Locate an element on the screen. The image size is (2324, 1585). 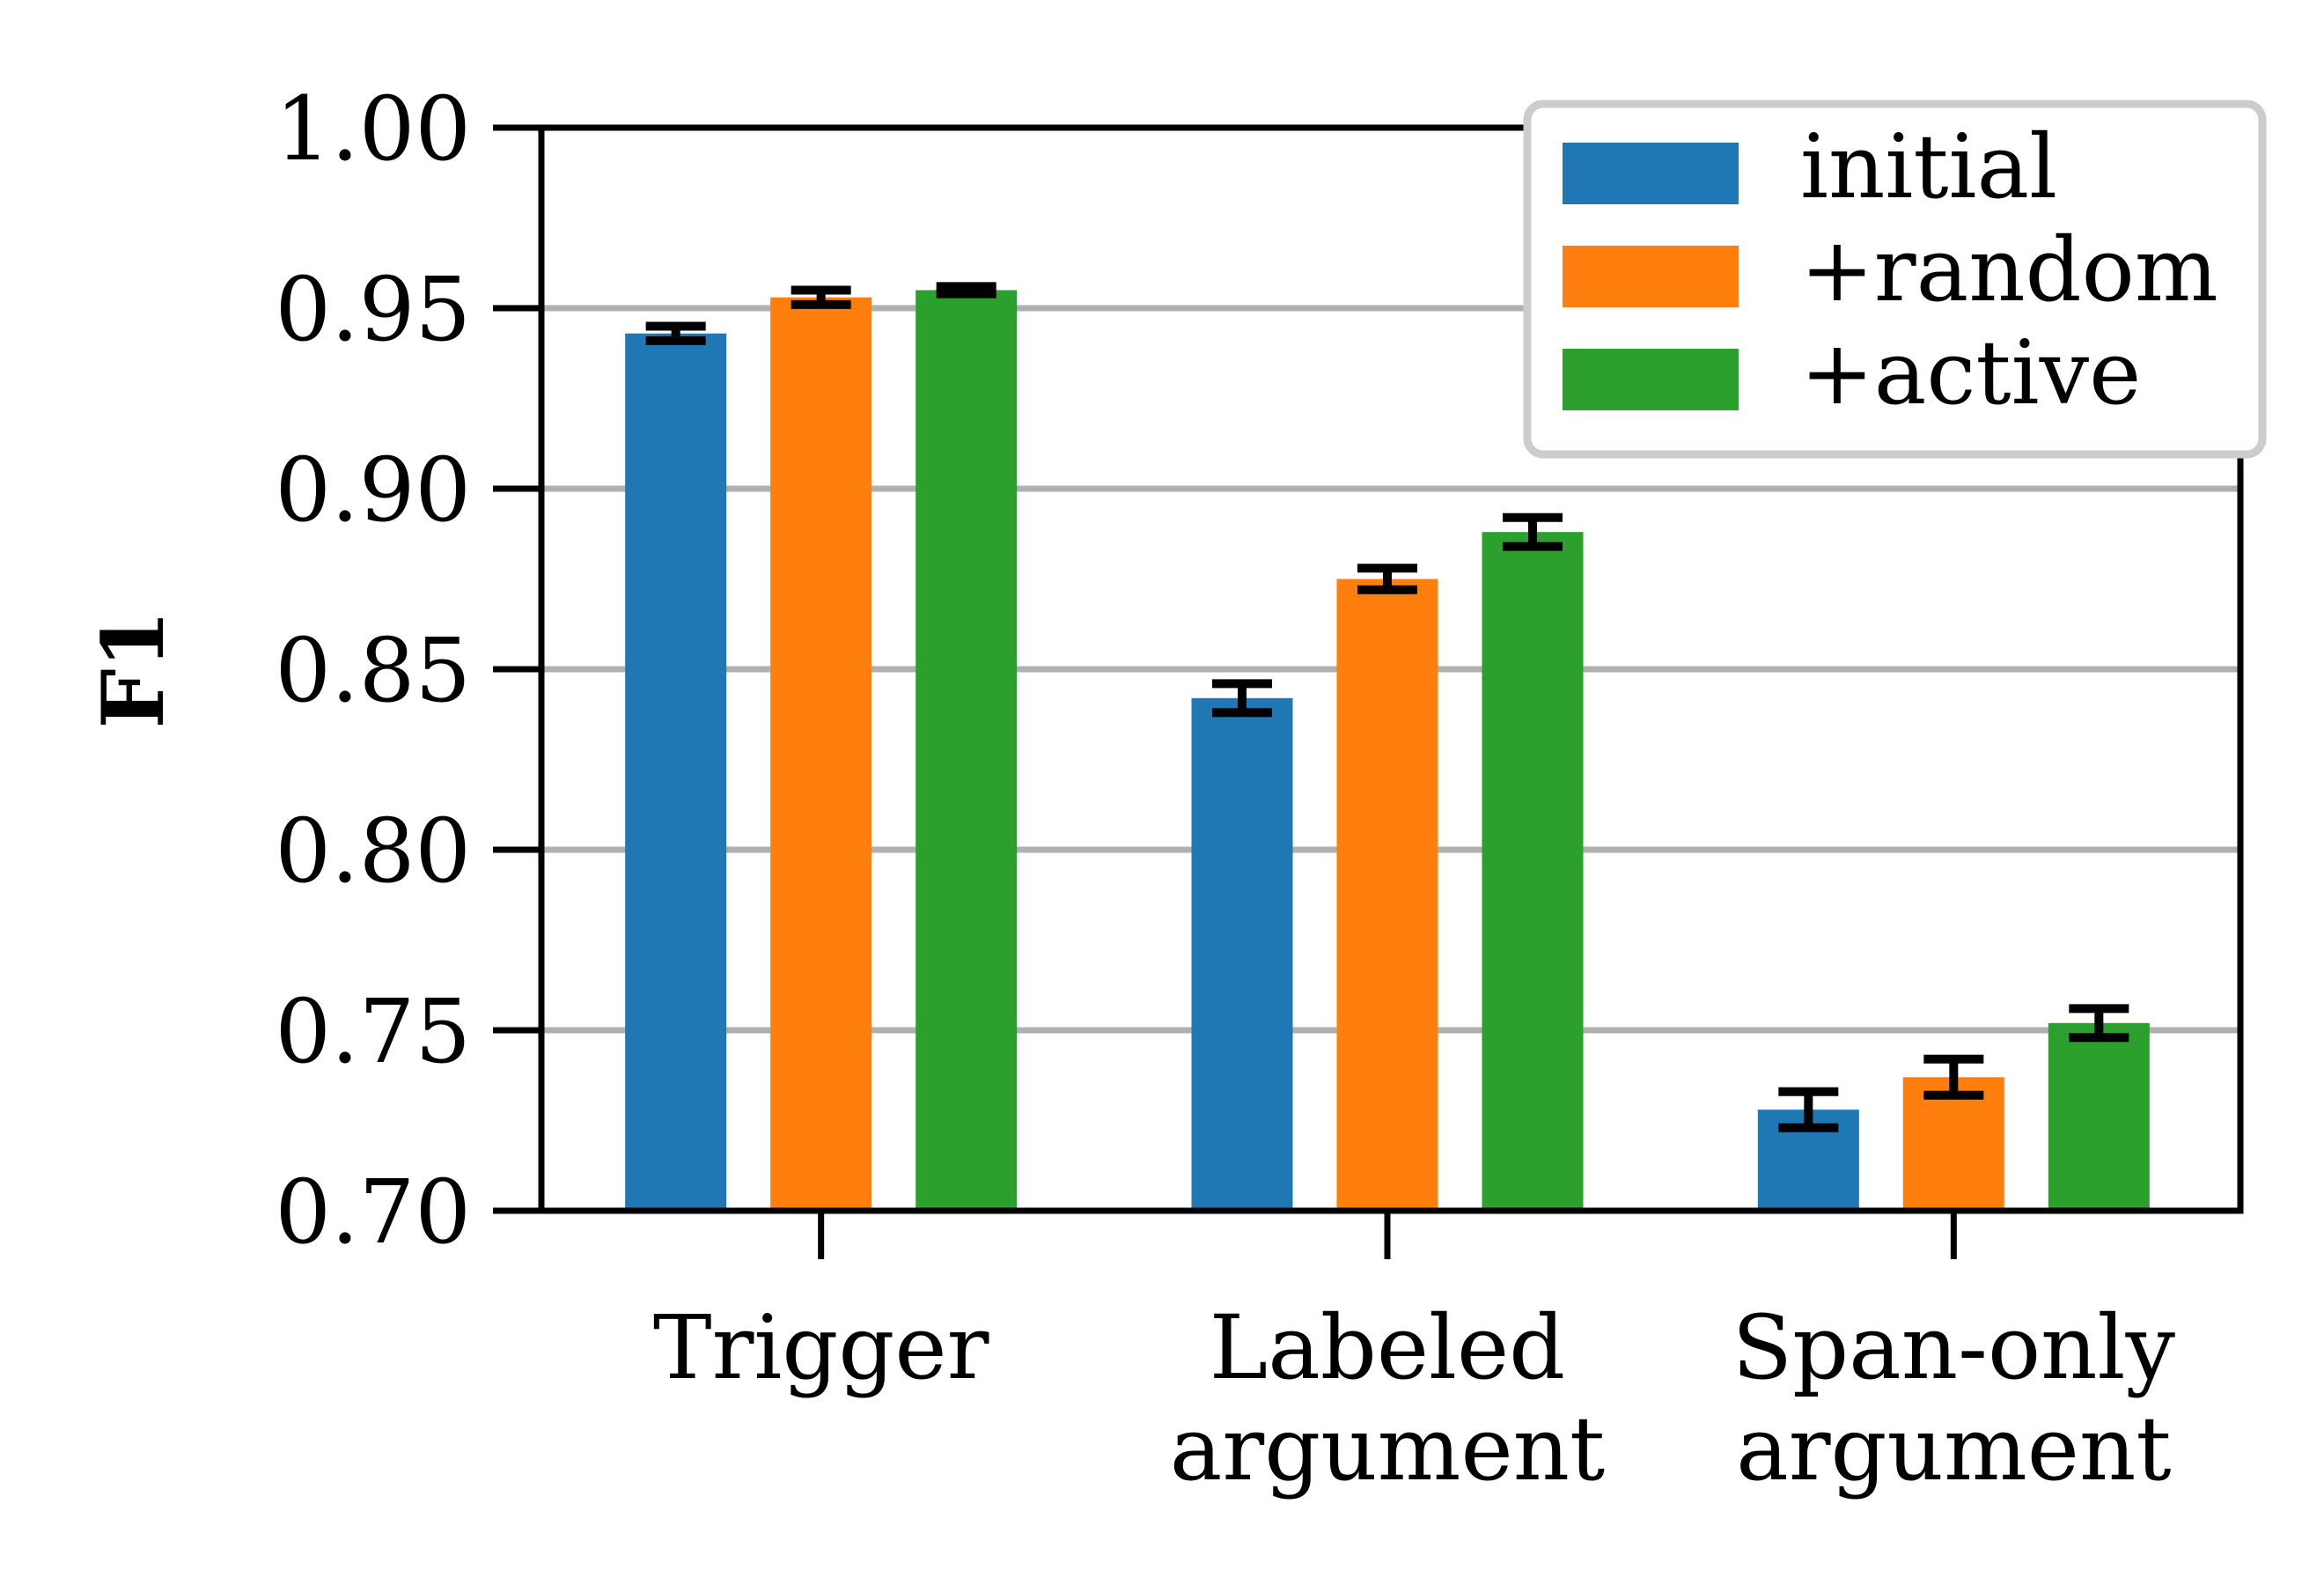
x-tick-label-line: Trigger is located at coordinates (821, 1347).